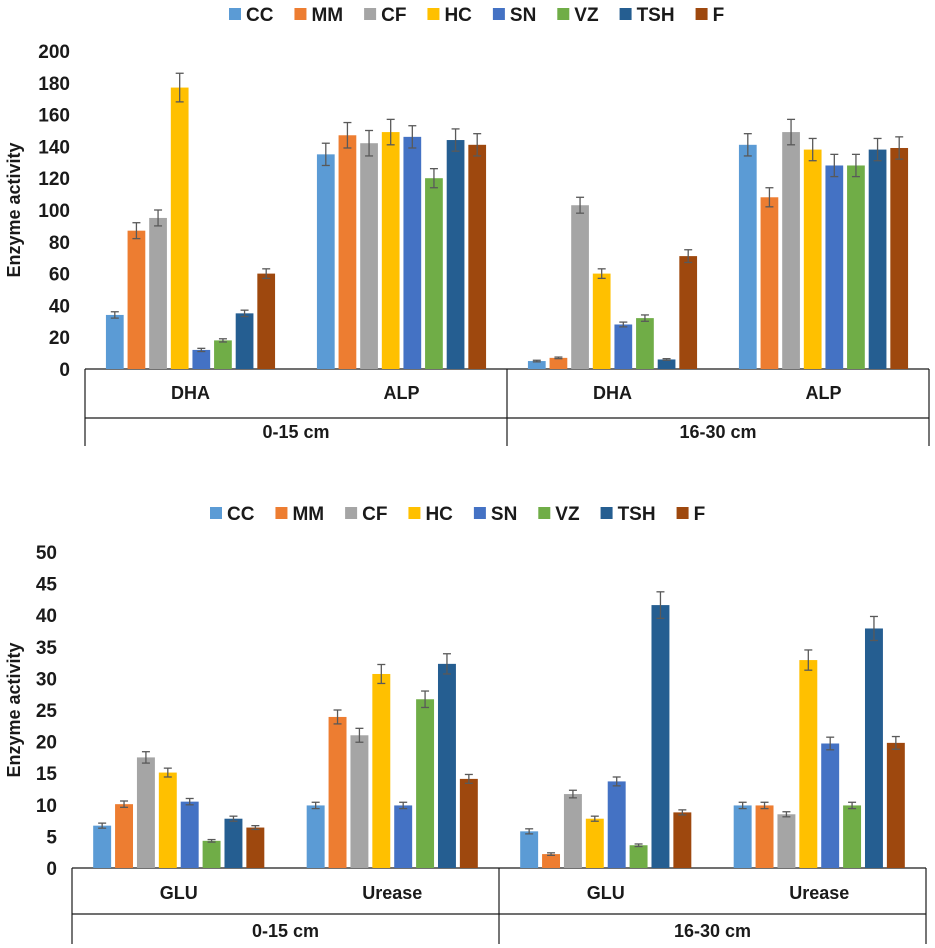 Image resolution: width=935 pixels, height=948 pixels. What do you see at coordinates (47, 711) in the screenshot?
I see `y-tick-label: 25` at bounding box center [47, 711].